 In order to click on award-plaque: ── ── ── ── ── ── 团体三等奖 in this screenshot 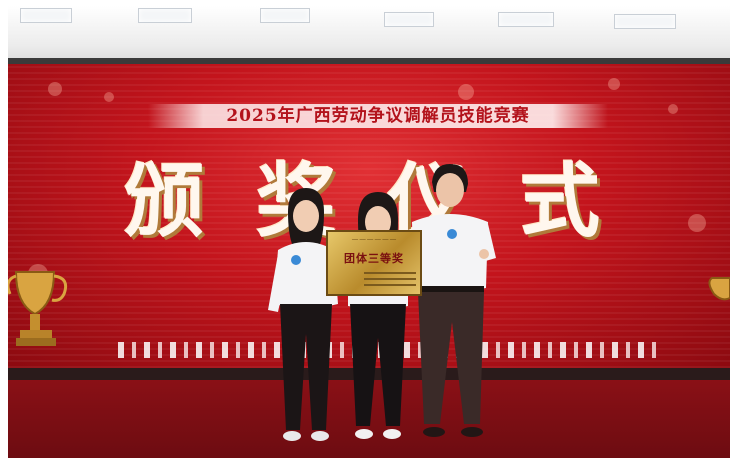, I will do `click(374, 263)`.